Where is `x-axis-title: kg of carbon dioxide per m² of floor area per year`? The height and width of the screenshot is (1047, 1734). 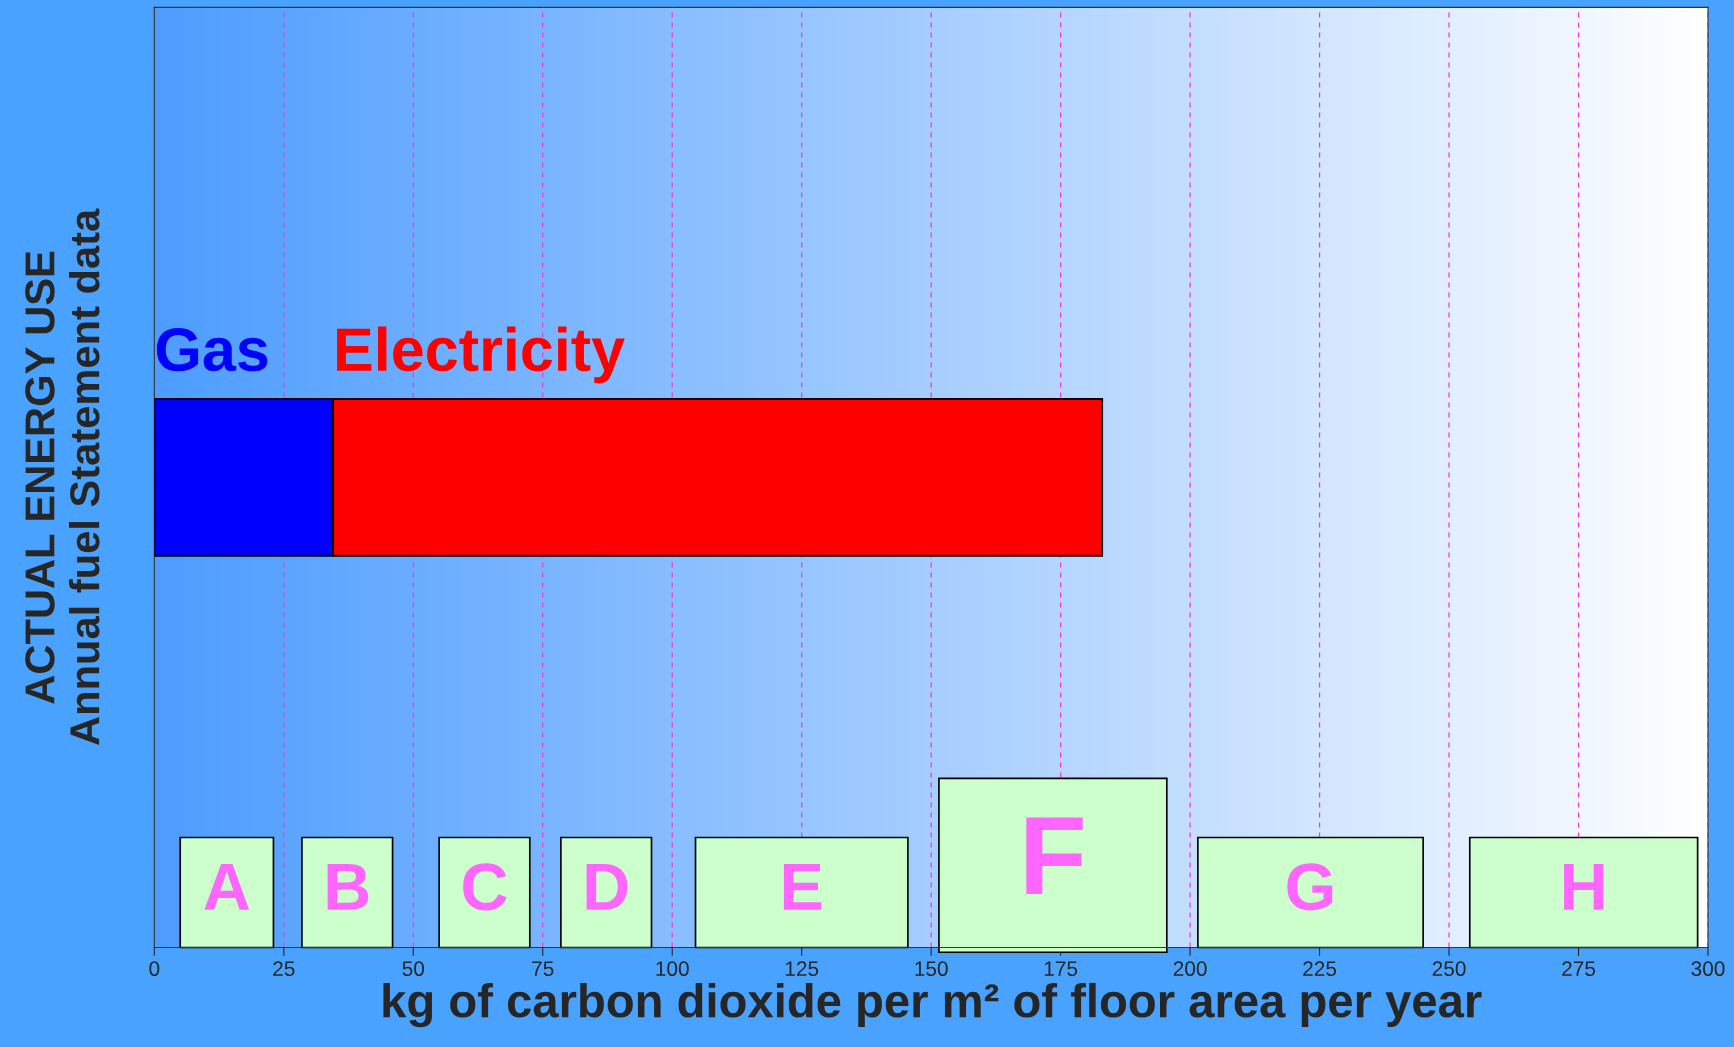
x-axis-title: kg of carbon dioxide per m² of floor area per year is located at coordinates (932, 1005).